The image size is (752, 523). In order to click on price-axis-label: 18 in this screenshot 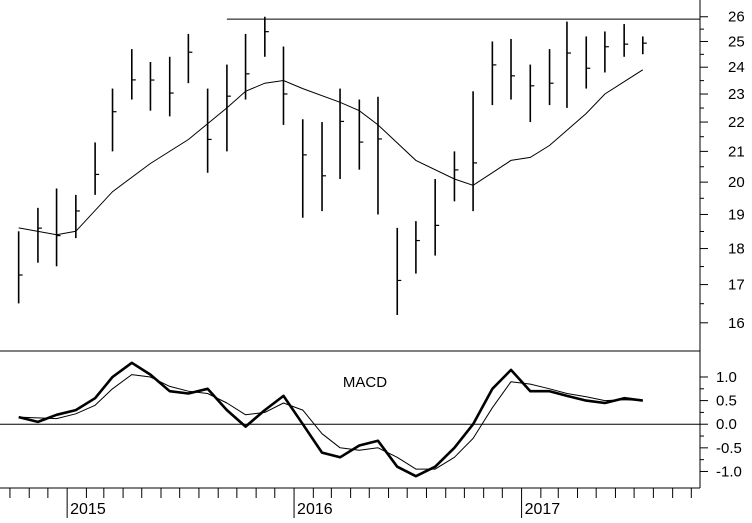, I will do `click(736, 249)`.